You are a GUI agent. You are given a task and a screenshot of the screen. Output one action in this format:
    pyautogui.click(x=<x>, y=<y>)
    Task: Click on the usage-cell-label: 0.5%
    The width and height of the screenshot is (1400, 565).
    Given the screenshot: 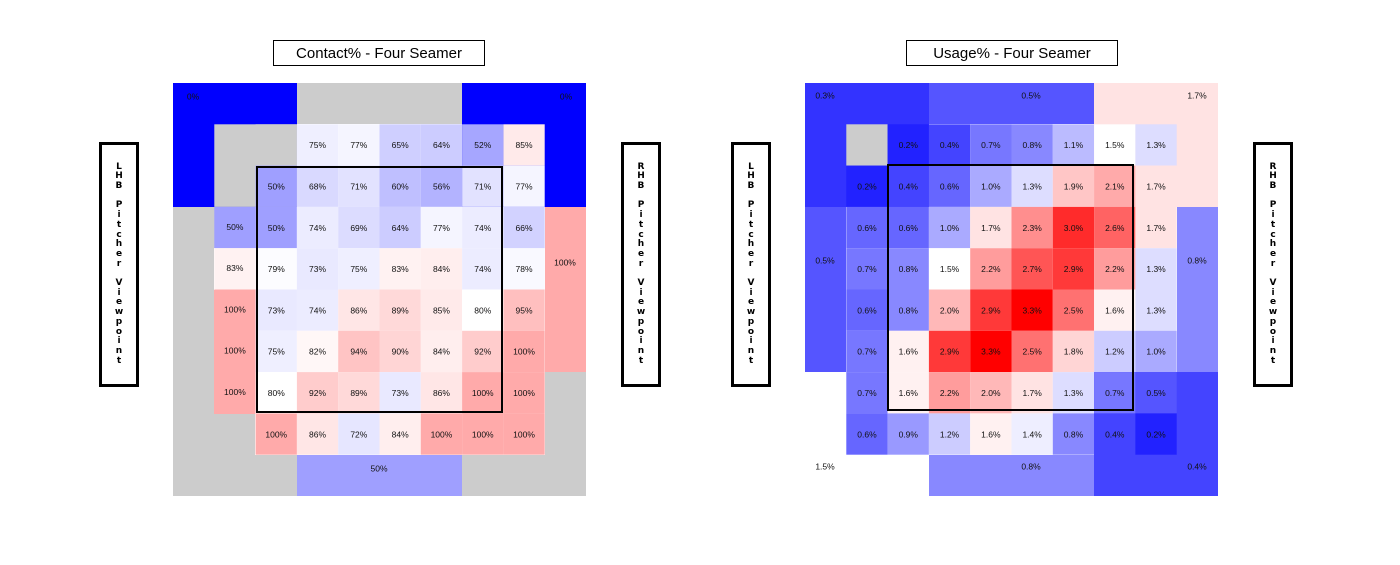 What is the action you would take?
    pyautogui.click(x=1156, y=393)
    